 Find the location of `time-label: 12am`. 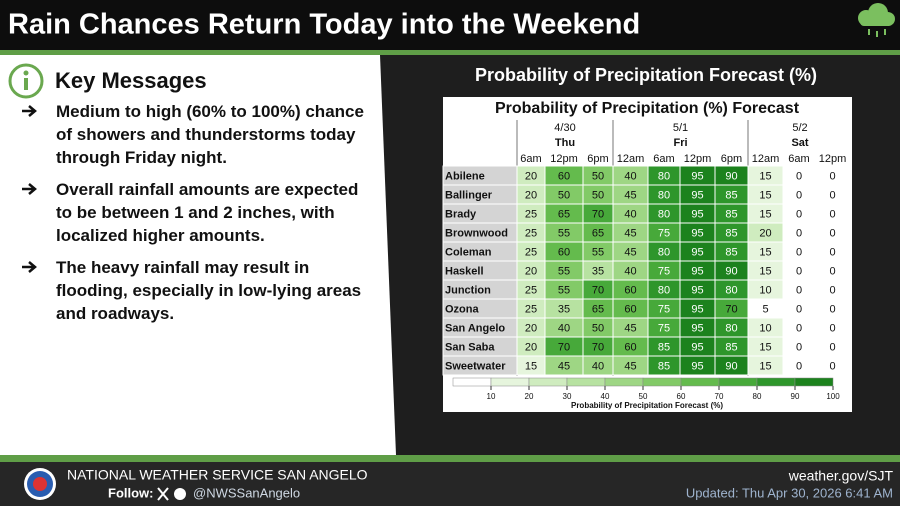

time-label: 12am is located at coordinates (766, 159).